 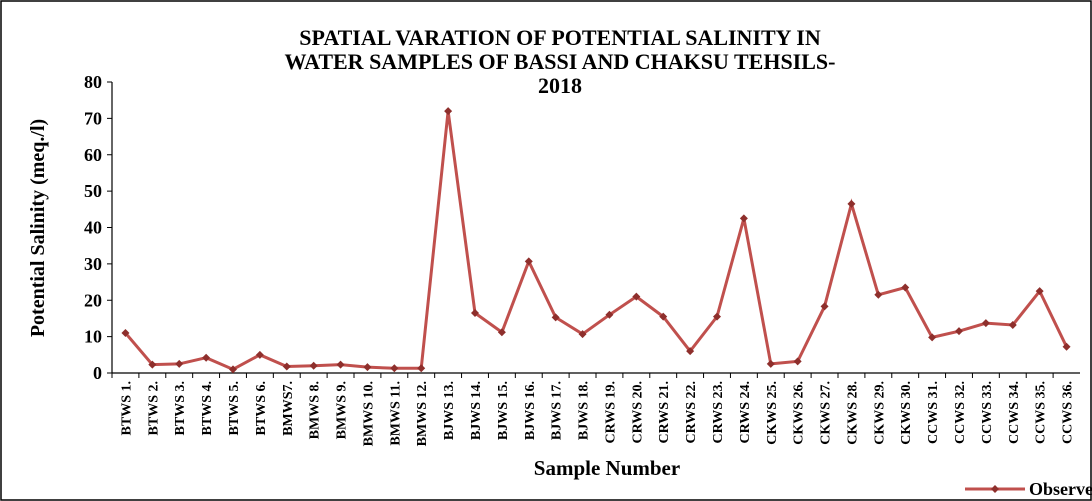 I want to click on x-tick-label: CKWS 29., so click(x=879, y=413).